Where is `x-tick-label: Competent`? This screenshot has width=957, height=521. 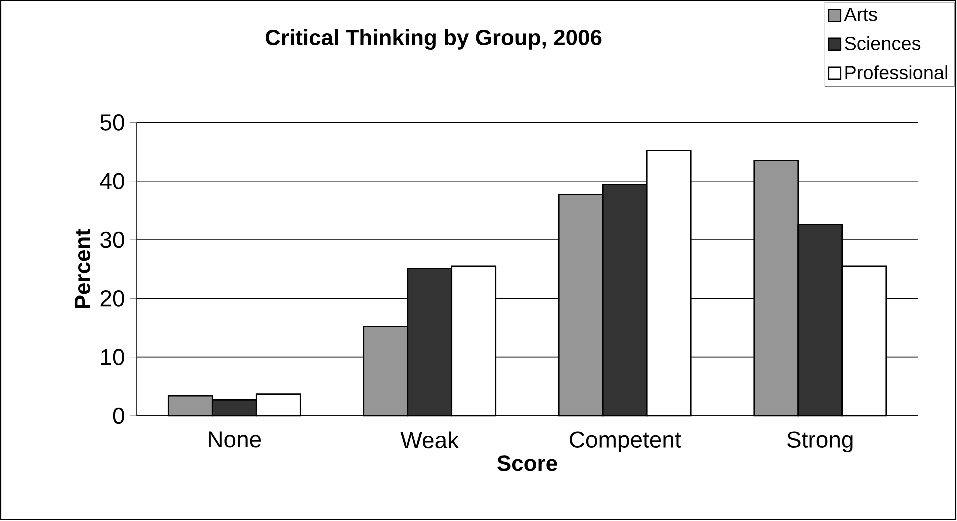 x-tick-label: Competent is located at coordinates (626, 442).